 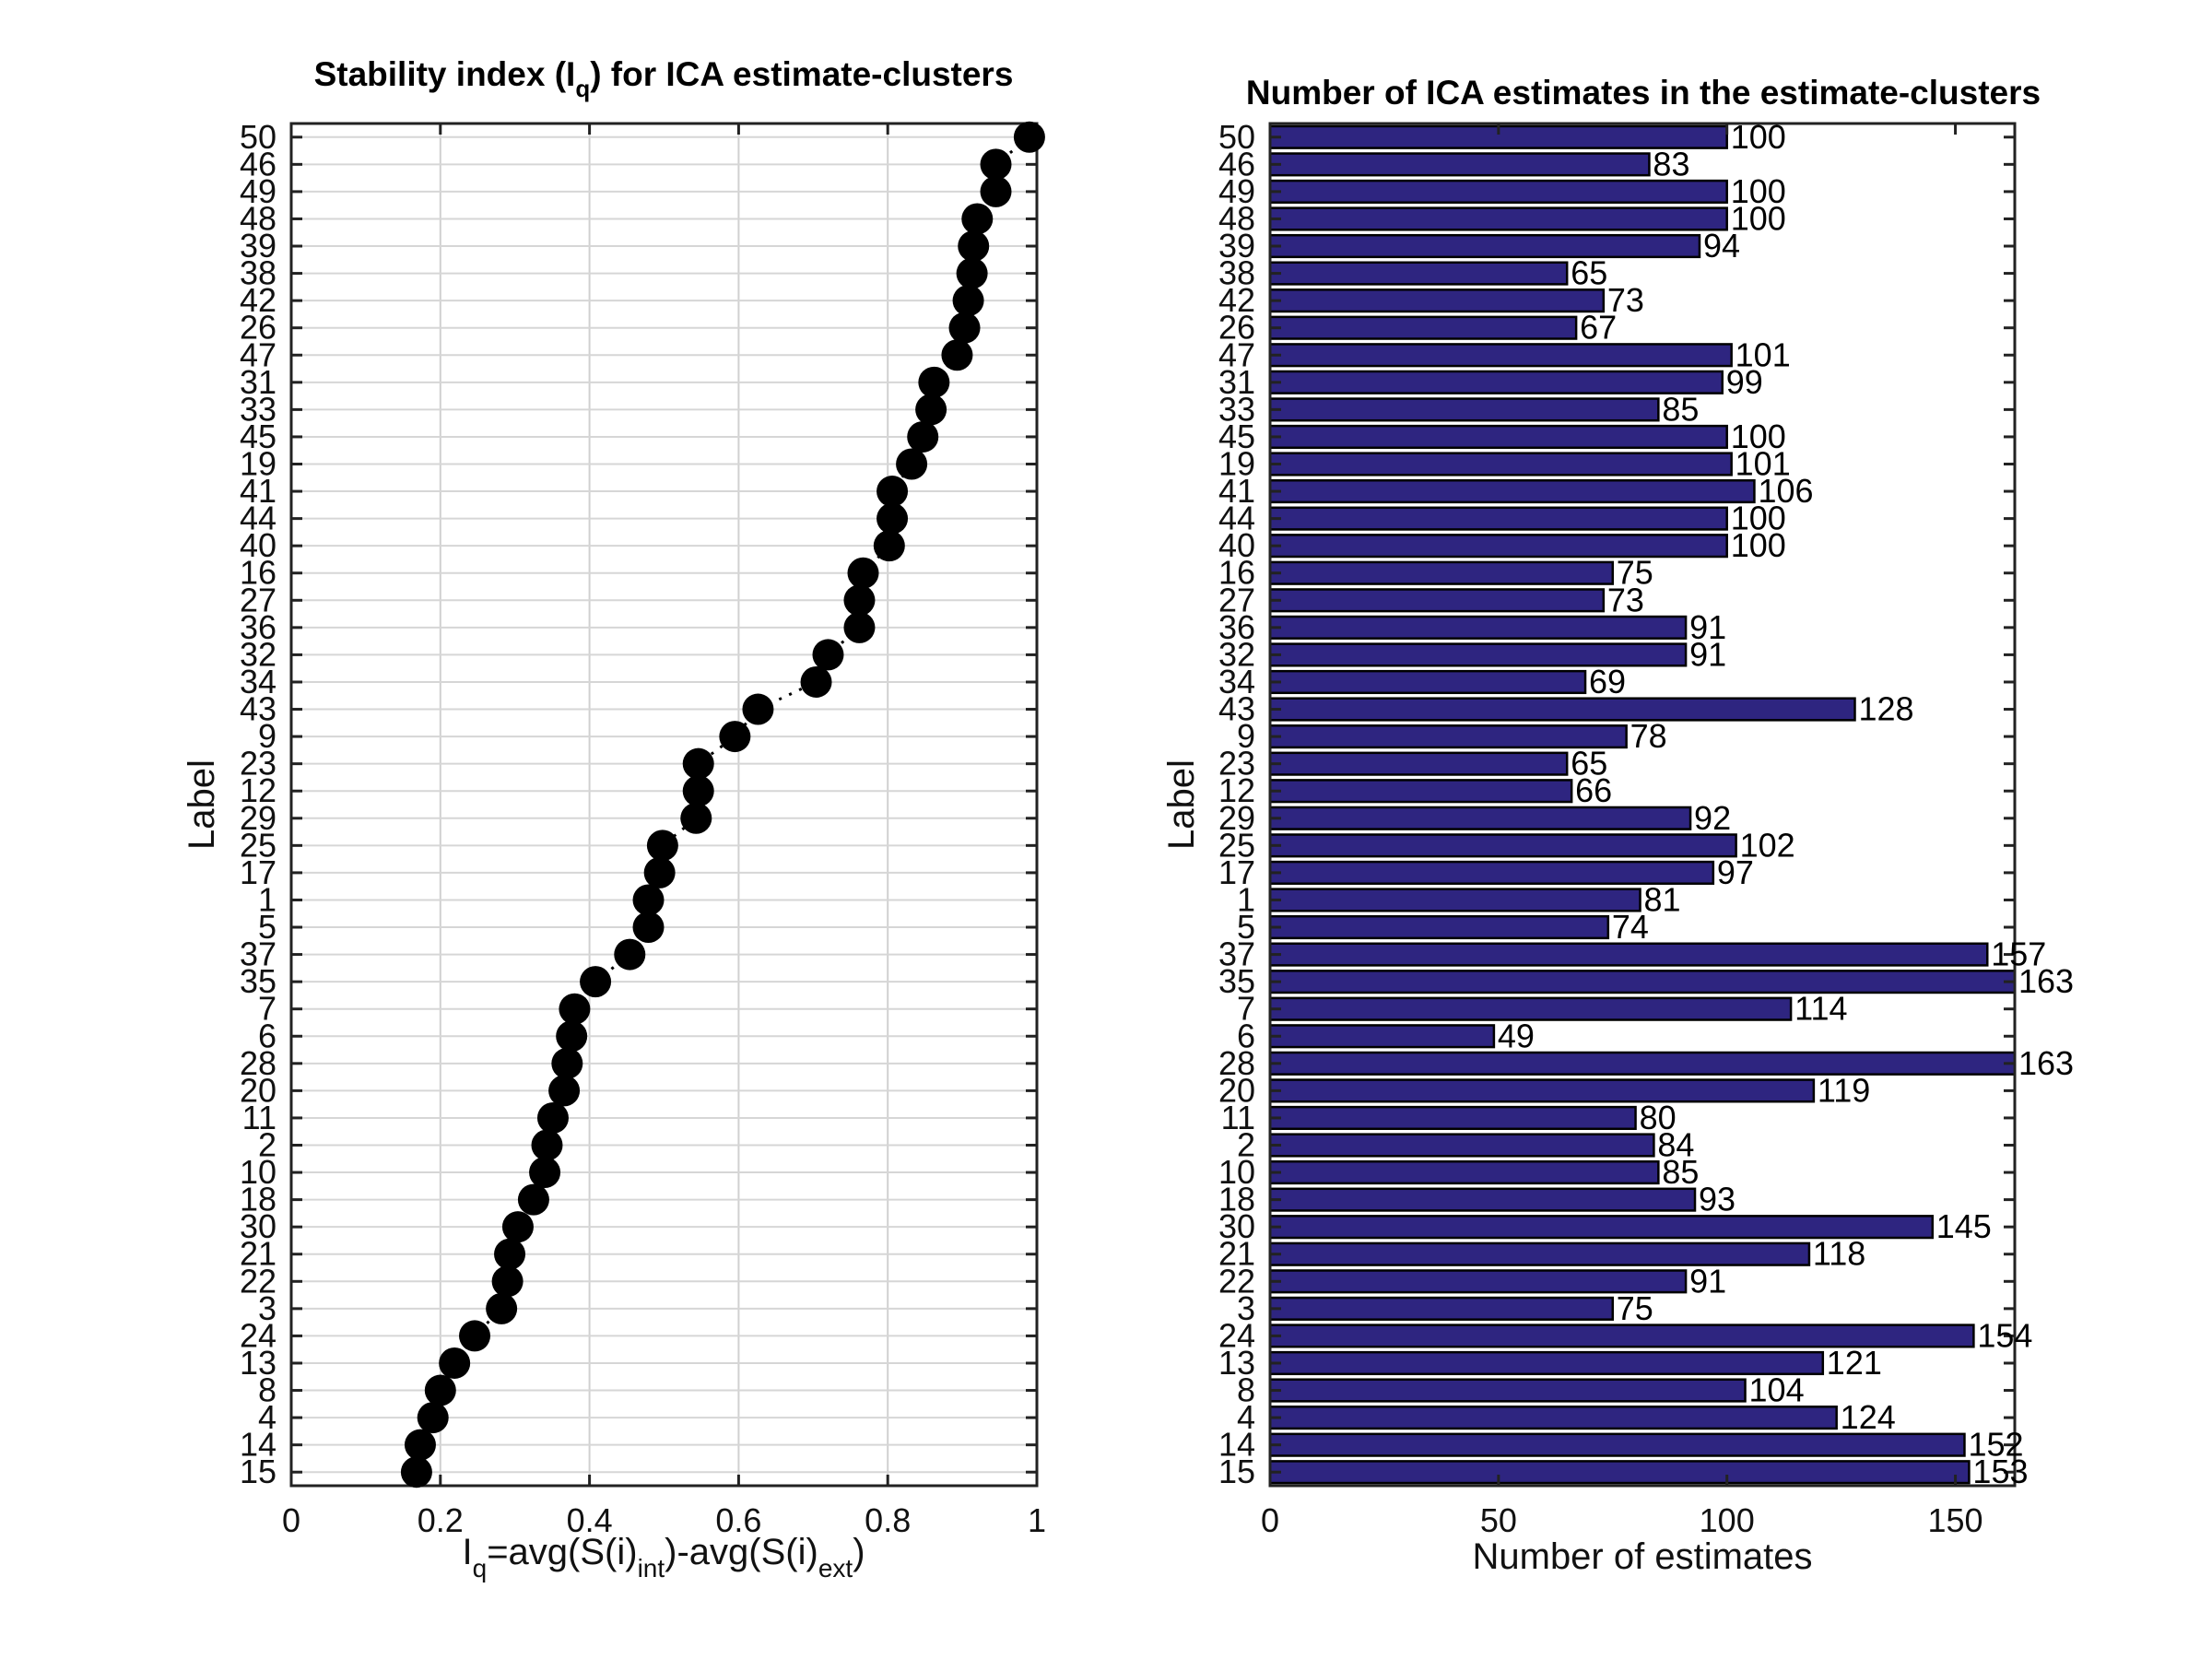 I want to click on bar-value-label: 83, so click(x=1671, y=163).